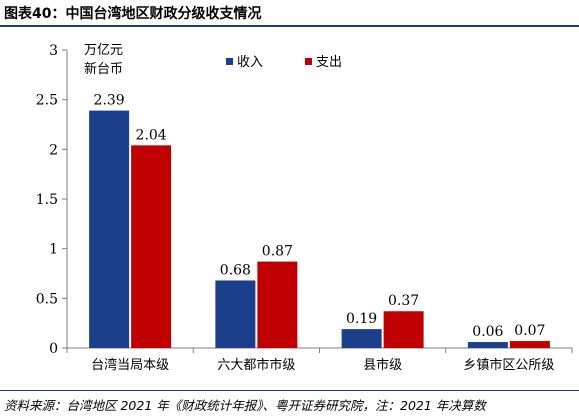 The height and width of the screenshot is (419, 579). Describe the element at coordinates (109, 101) in the screenshot. I see `data-label-income: 2.39` at that location.